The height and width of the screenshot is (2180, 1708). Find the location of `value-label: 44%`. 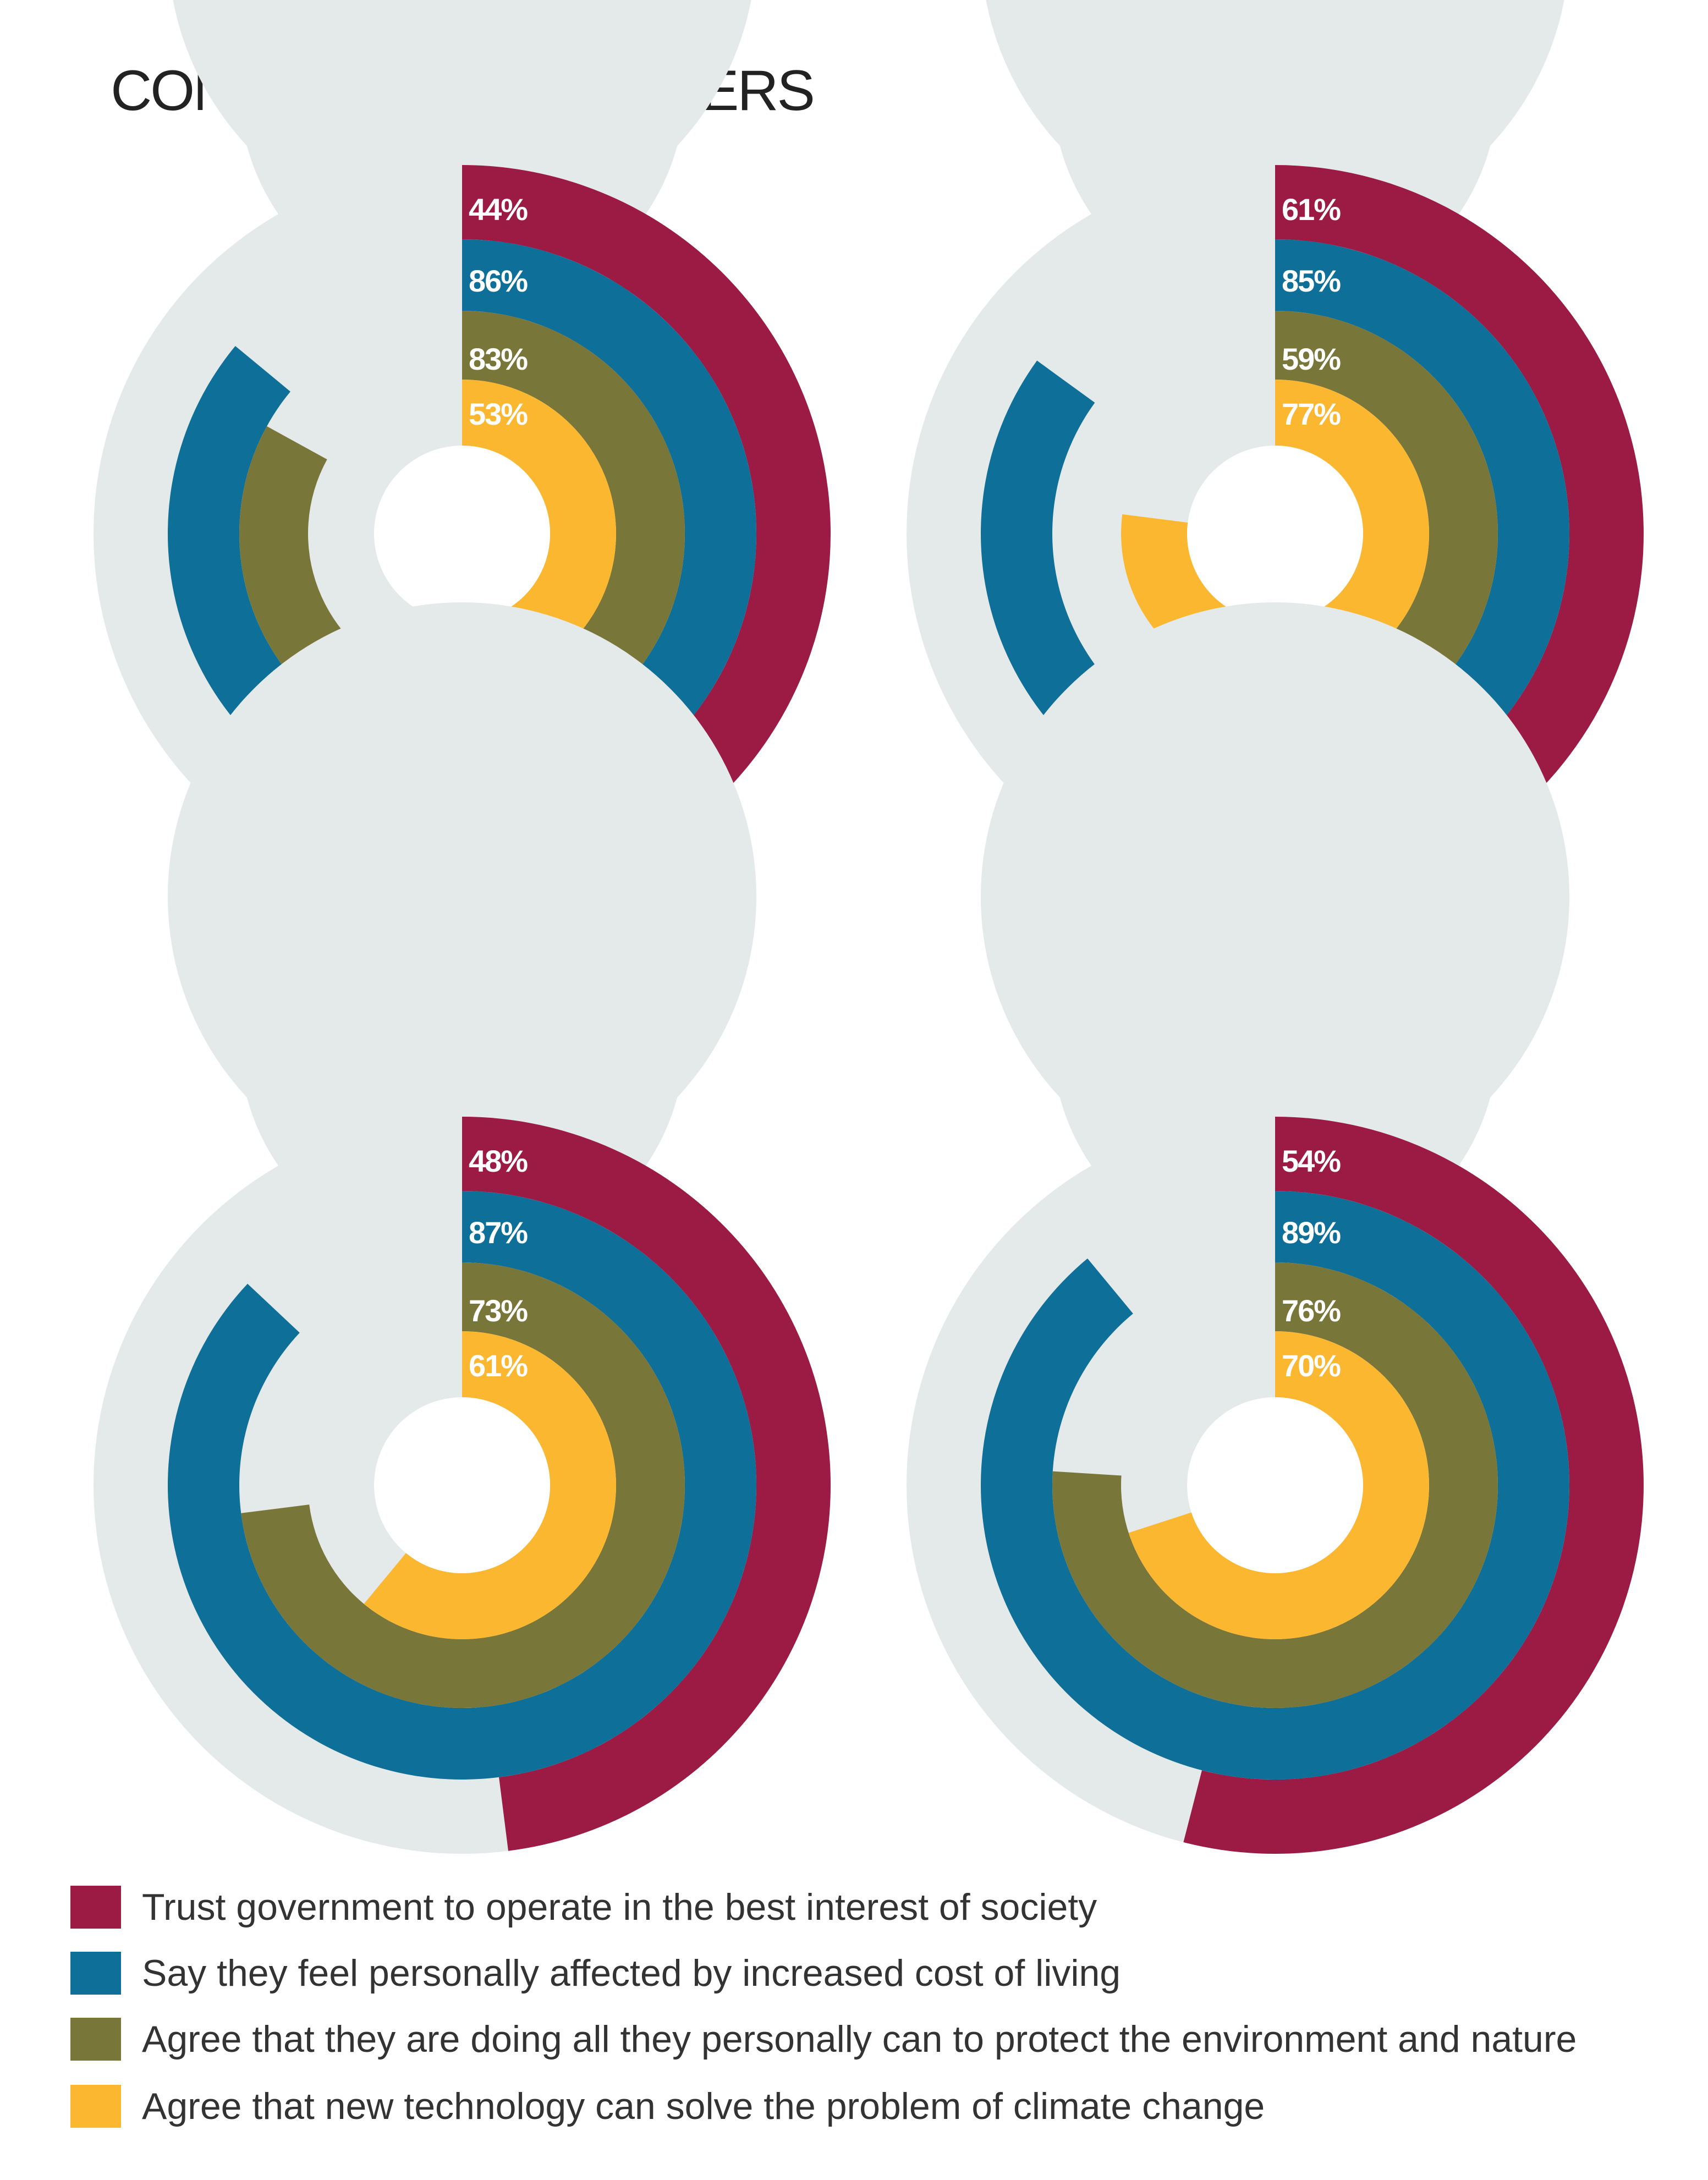

value-label: 44% is located at coordinates (498, 209).